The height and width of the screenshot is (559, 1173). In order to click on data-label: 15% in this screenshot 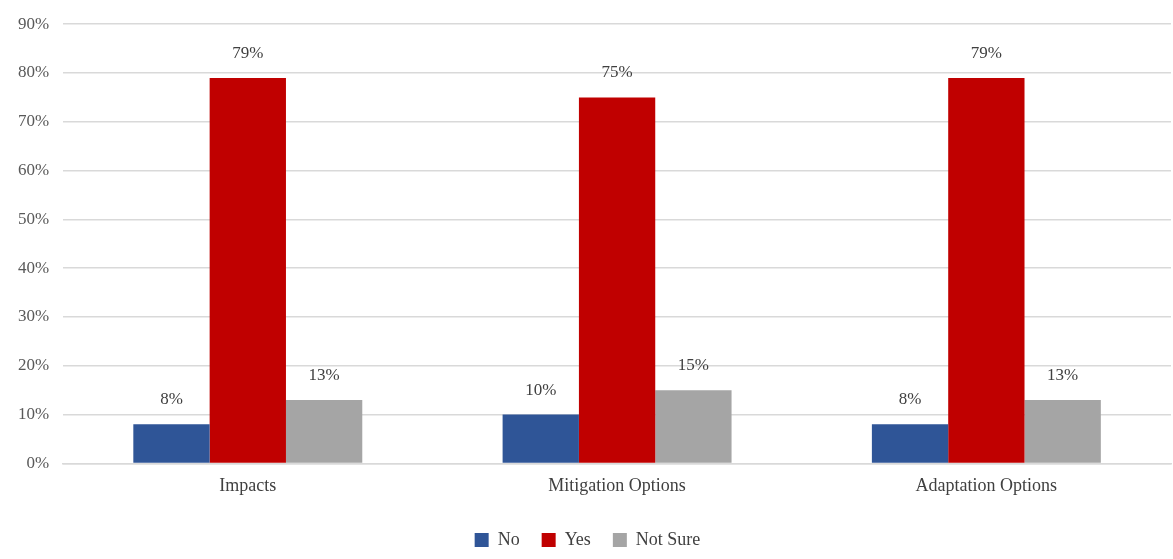, I will do `click(693, 365)`.